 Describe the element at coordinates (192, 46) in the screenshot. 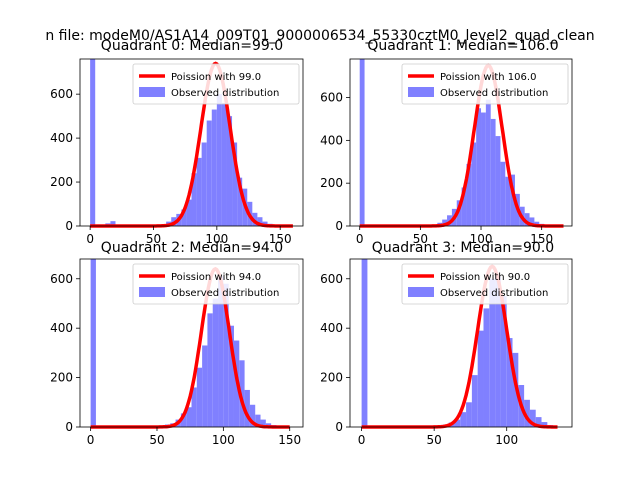

I see `quadrant-0-title: Quadrant 0: Median=99.0` at that location.